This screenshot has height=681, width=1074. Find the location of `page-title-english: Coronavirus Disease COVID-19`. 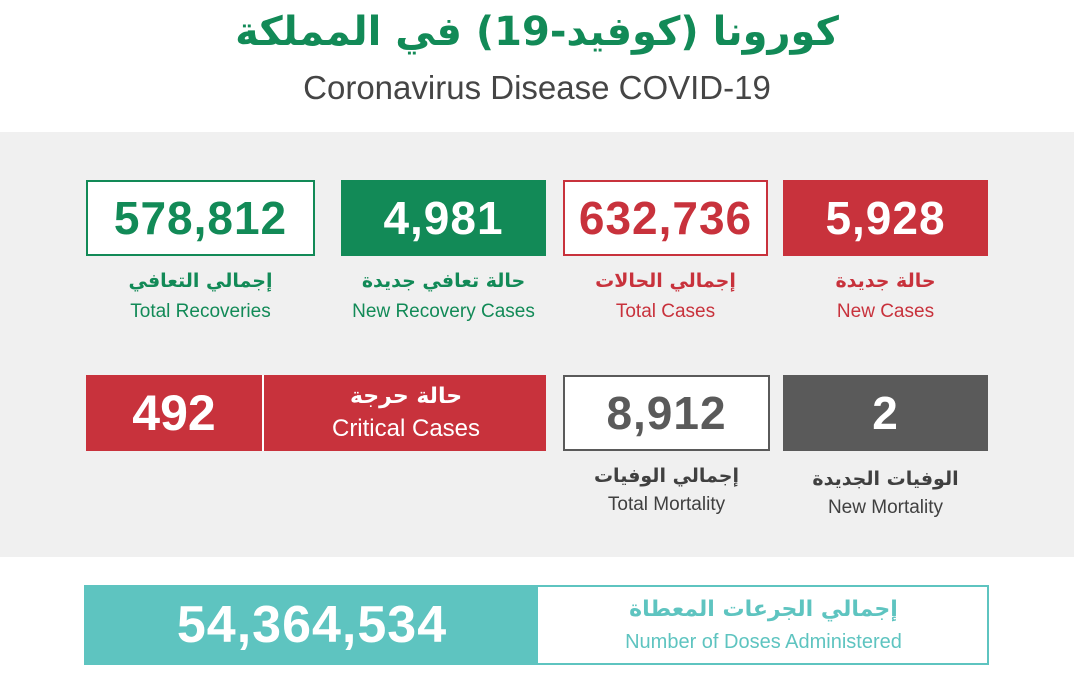

page-title-english: Coronavirus Disease COVID-19 is located at coordinates (537, 87).